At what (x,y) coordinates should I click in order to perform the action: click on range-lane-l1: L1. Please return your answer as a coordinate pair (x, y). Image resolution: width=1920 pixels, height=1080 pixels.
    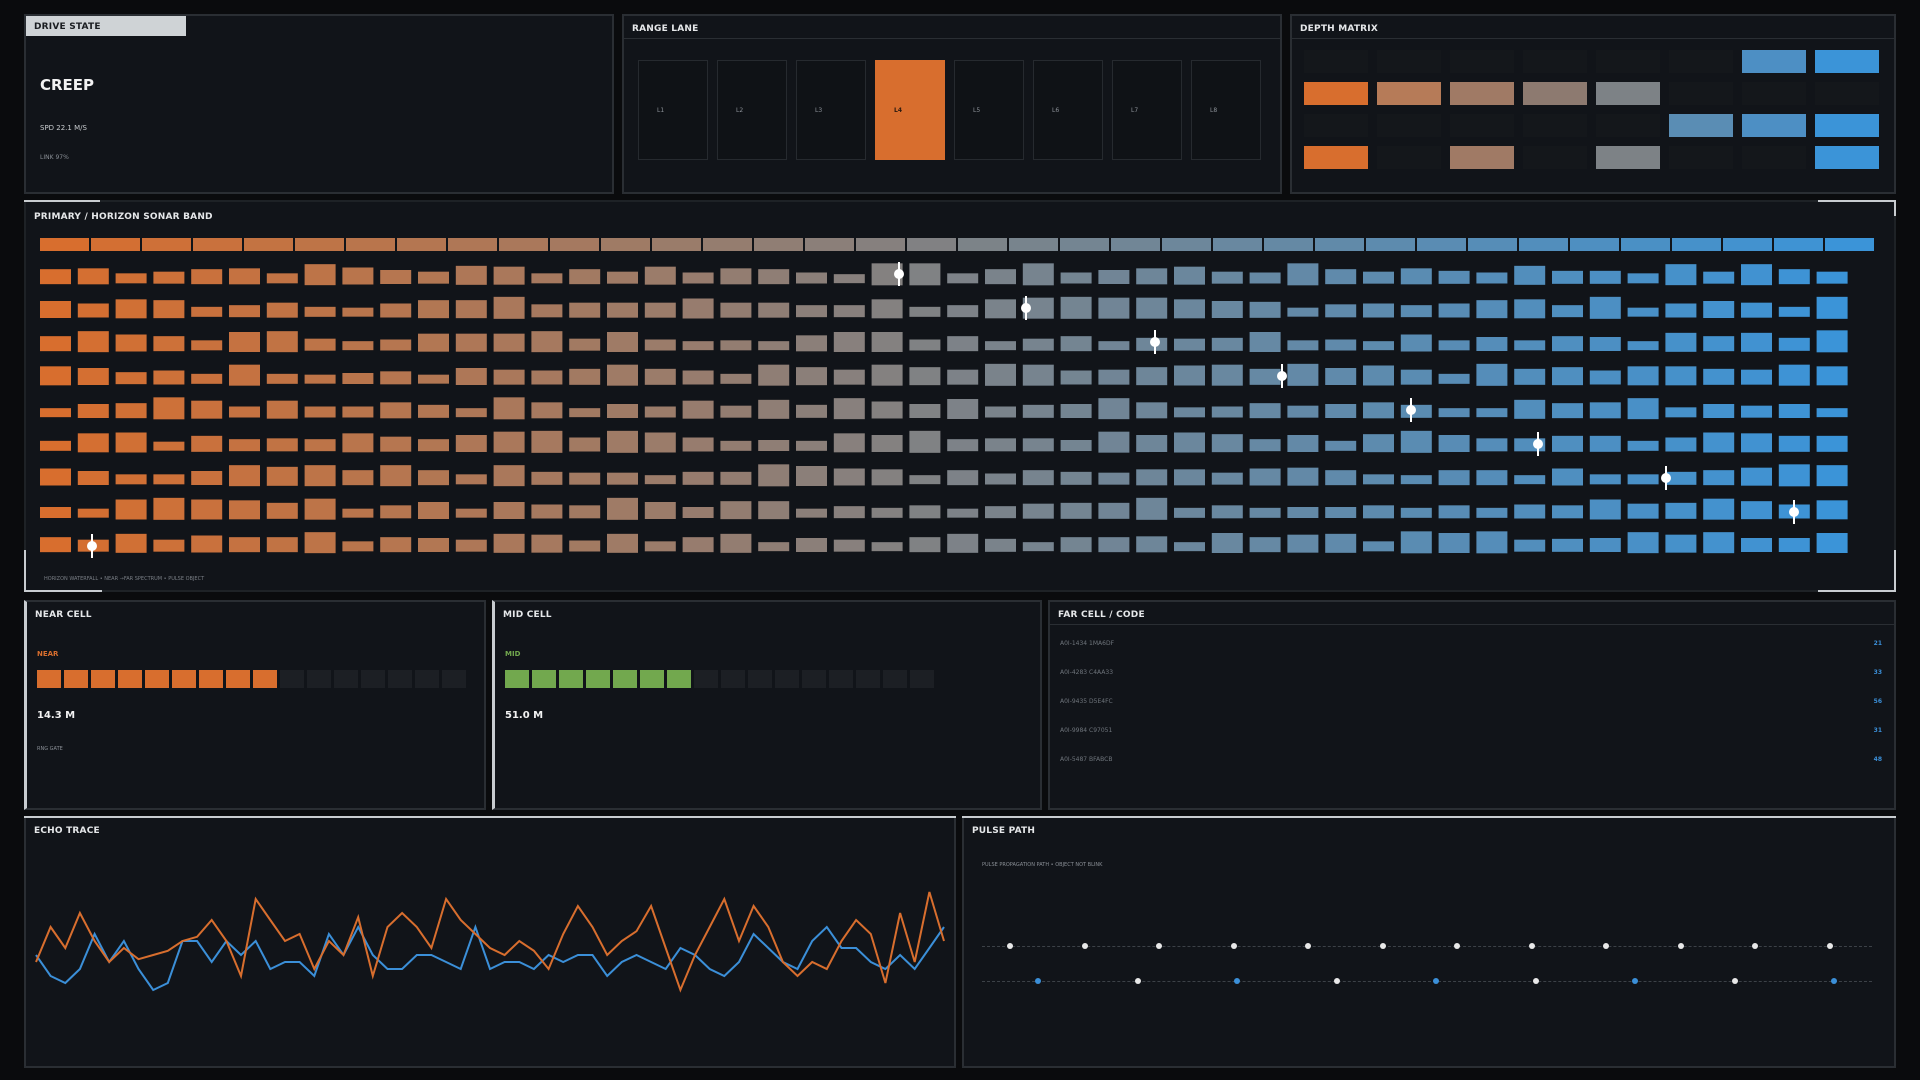
    Looking at the image, I should click on (673, 110).